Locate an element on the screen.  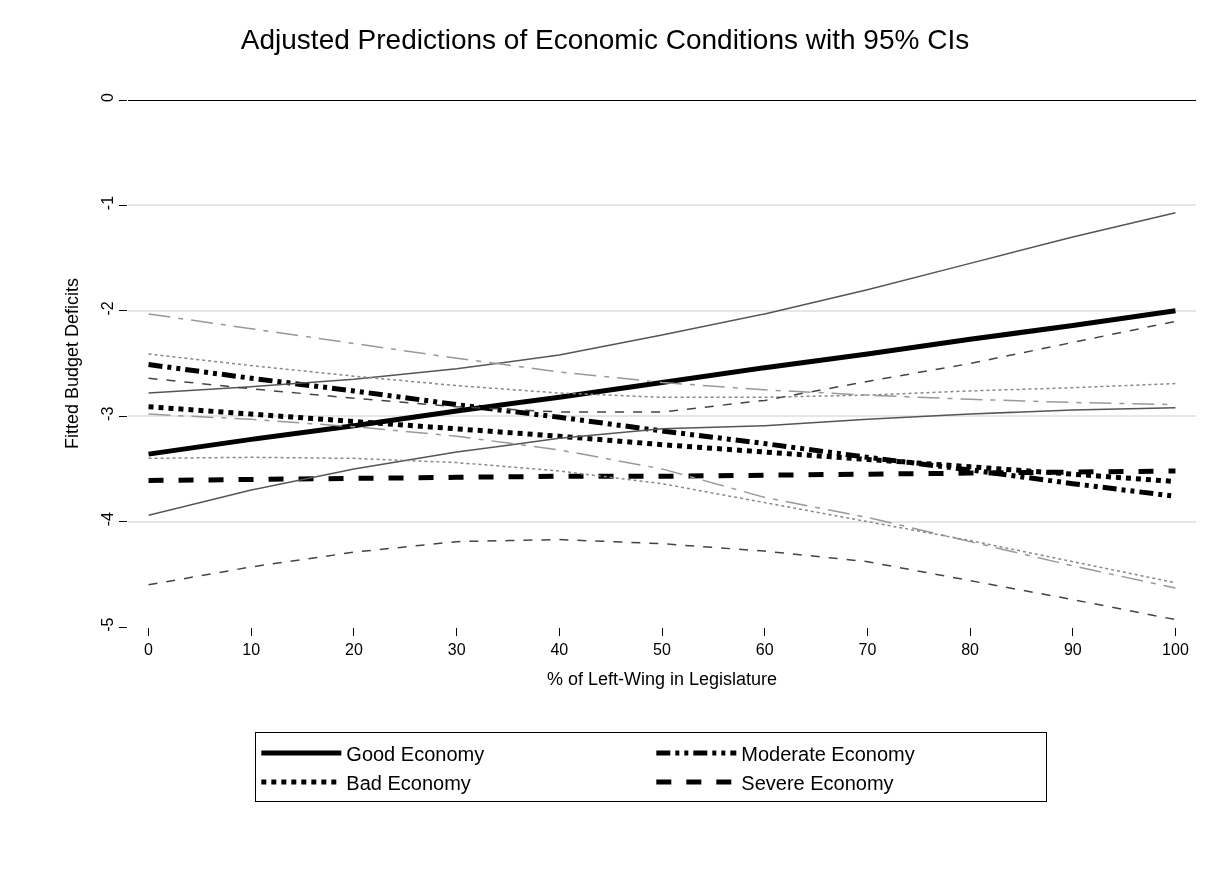
x-tick-label: 20 is located at coordinates (354, 650).